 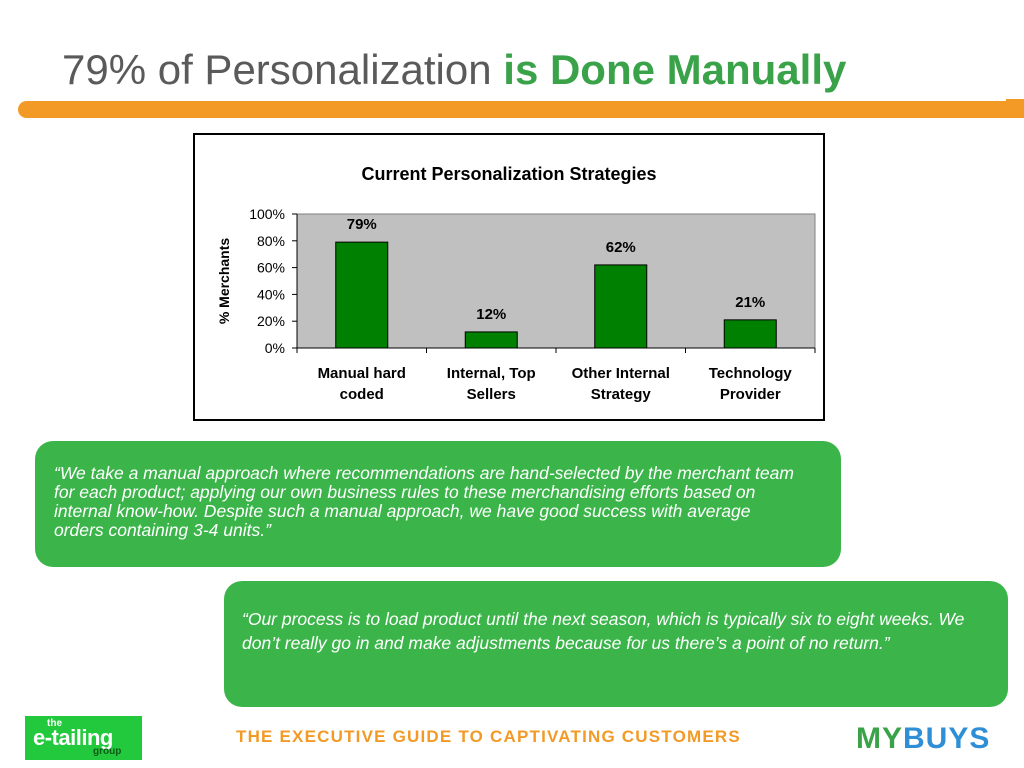 What do you see at coordinates (275, 348) in the screenshot?
I see `y-tick-label: 0%` at bounding box center [275, 348].